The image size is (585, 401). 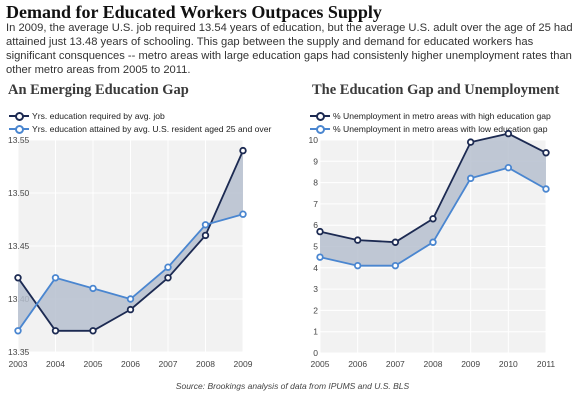 What do you see at coordinates (436, 90) in the screenshot?
I see `chart-2-title: The Education Gap and Unemployment` at bounding box center [436, 90].